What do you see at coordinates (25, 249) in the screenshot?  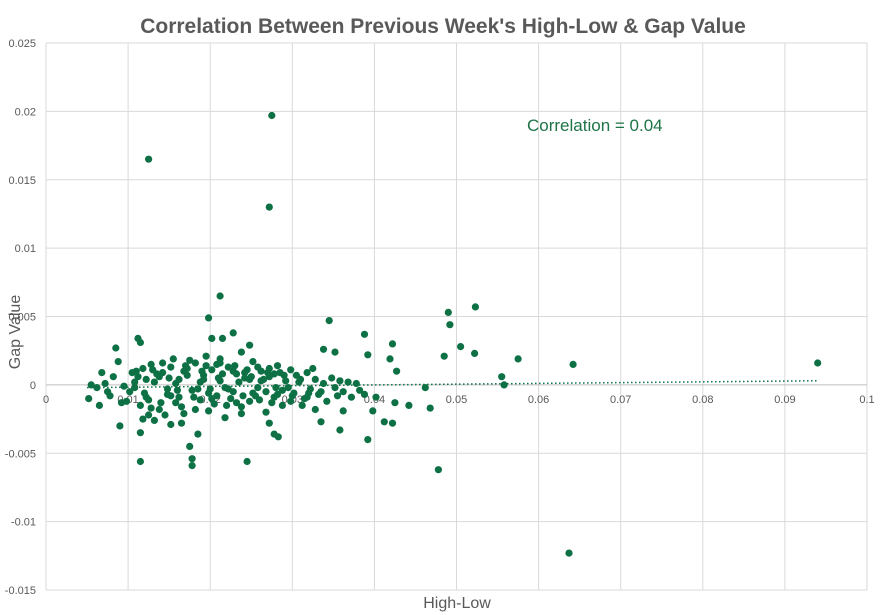 I see `y-tick-label: 0.01` at bounding box center [25, 249].